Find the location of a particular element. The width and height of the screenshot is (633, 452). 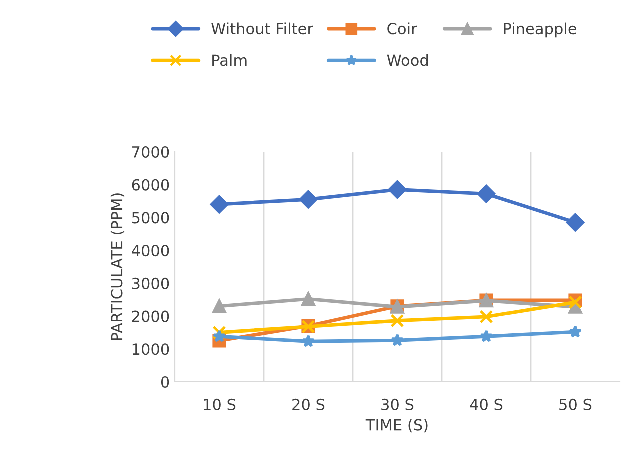

legend-label: Wood is located at coordinates (407, 60).